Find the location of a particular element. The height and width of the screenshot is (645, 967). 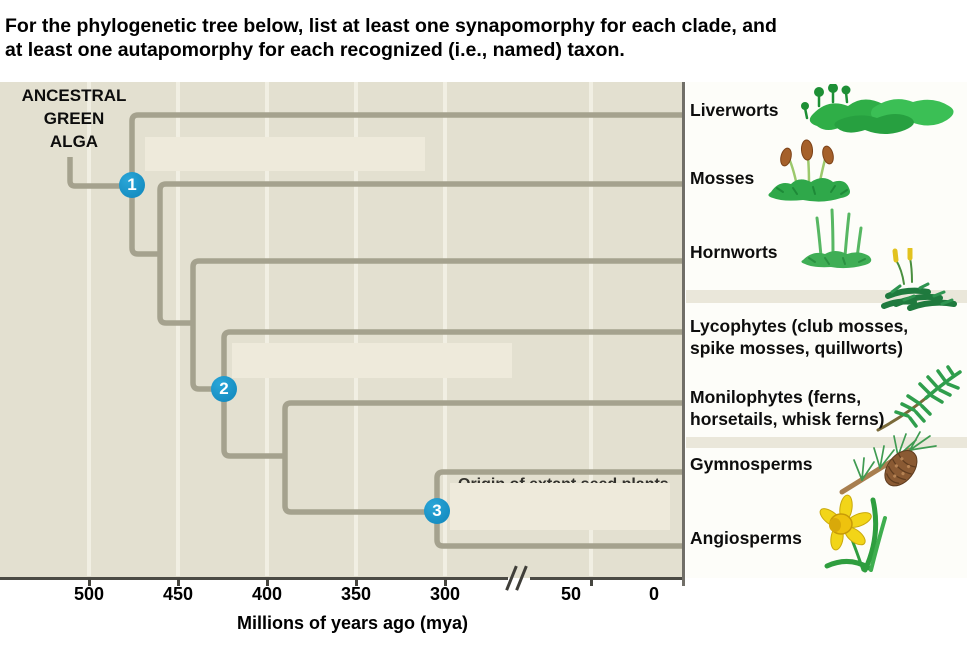

timeline-baseline-left is located at coordinates (254, 578).